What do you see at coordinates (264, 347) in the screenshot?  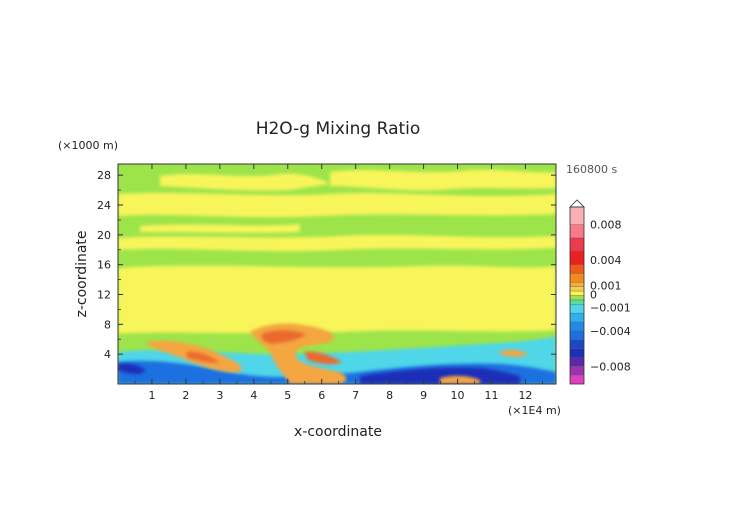 I see `dark-orange-regions` at bounding box center [264, 347].